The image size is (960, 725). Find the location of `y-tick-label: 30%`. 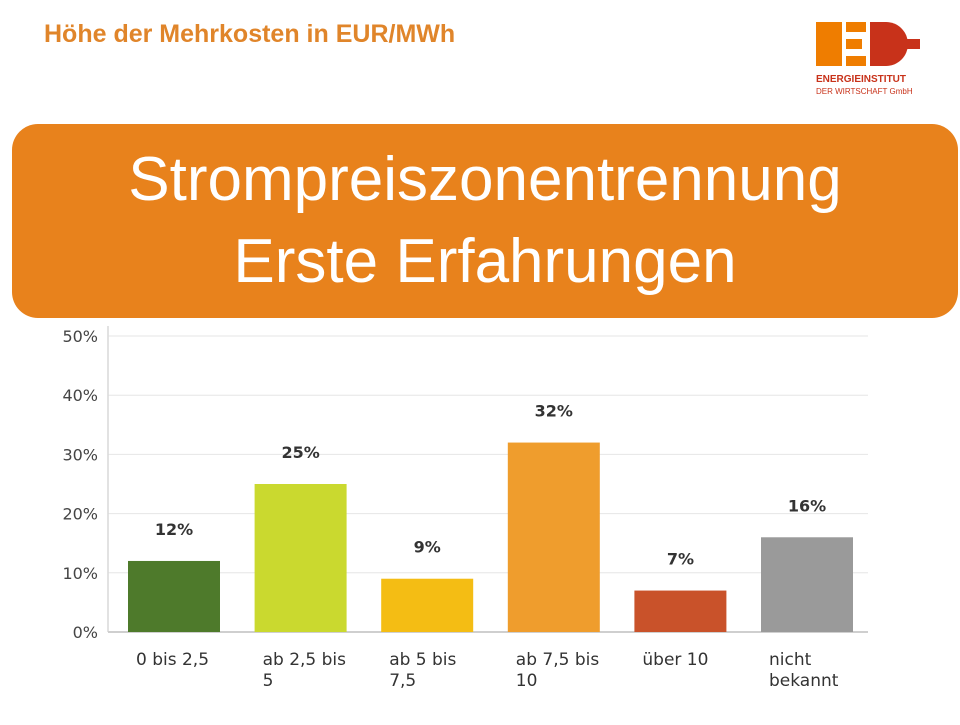

y-tick-label: 30% is located at coordinates (80, 454).